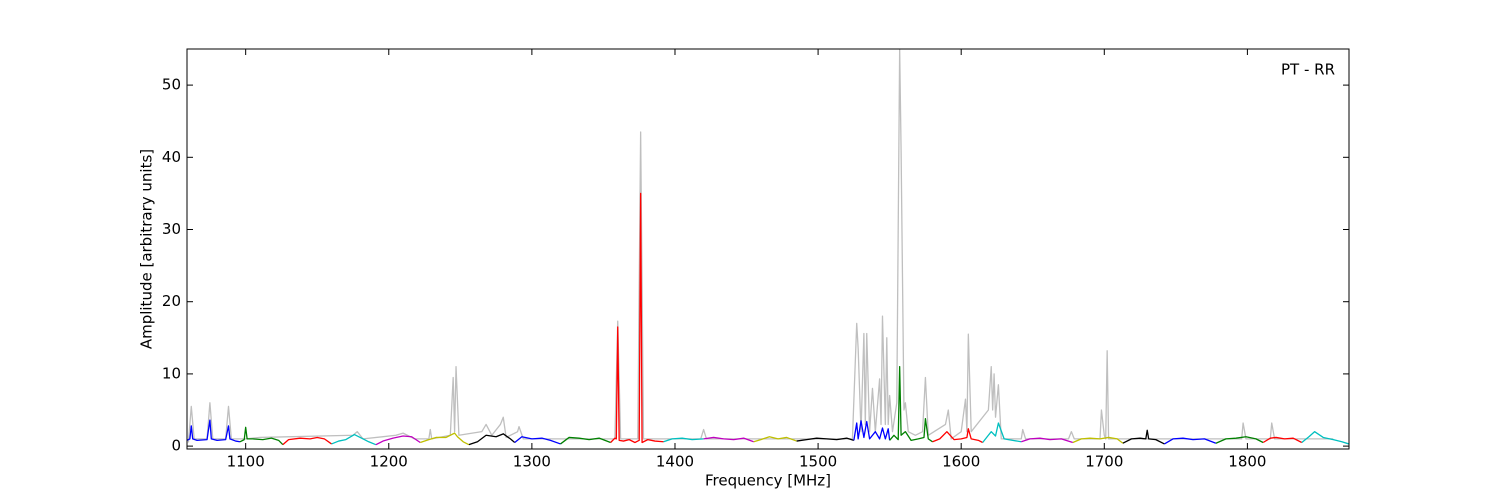 This screenshot has width=1500, height=504. I want to click on x-tick-label: 1400, so click(675, 462).